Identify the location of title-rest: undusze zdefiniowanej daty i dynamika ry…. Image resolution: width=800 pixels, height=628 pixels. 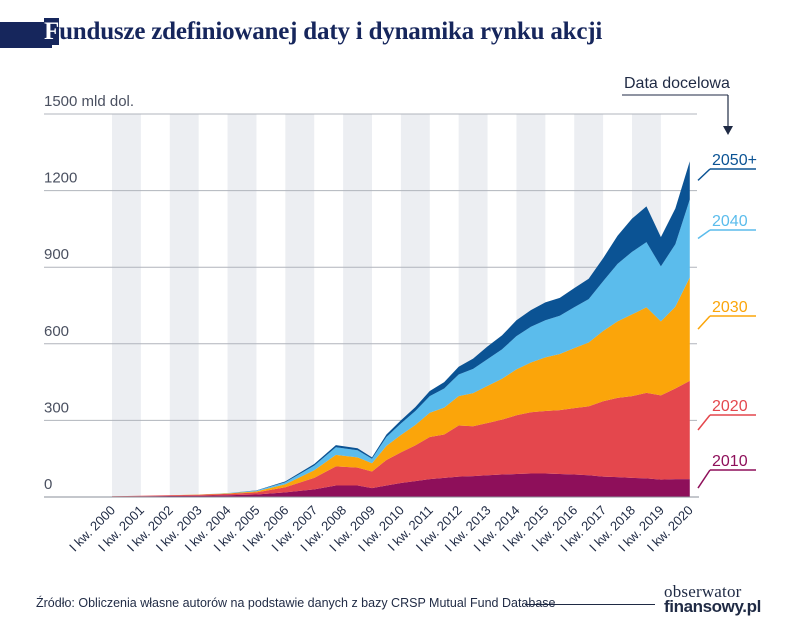
(331, 31).